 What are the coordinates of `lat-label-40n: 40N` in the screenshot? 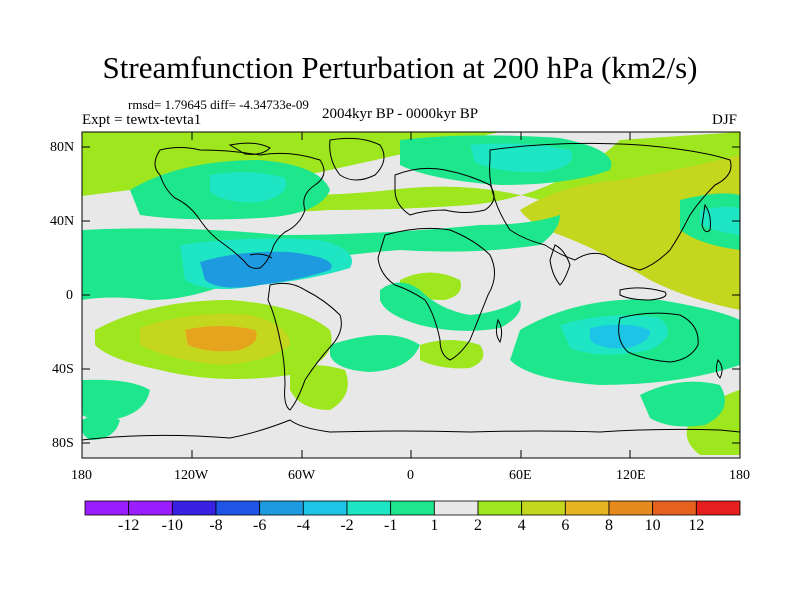 It's located at (62, 221).